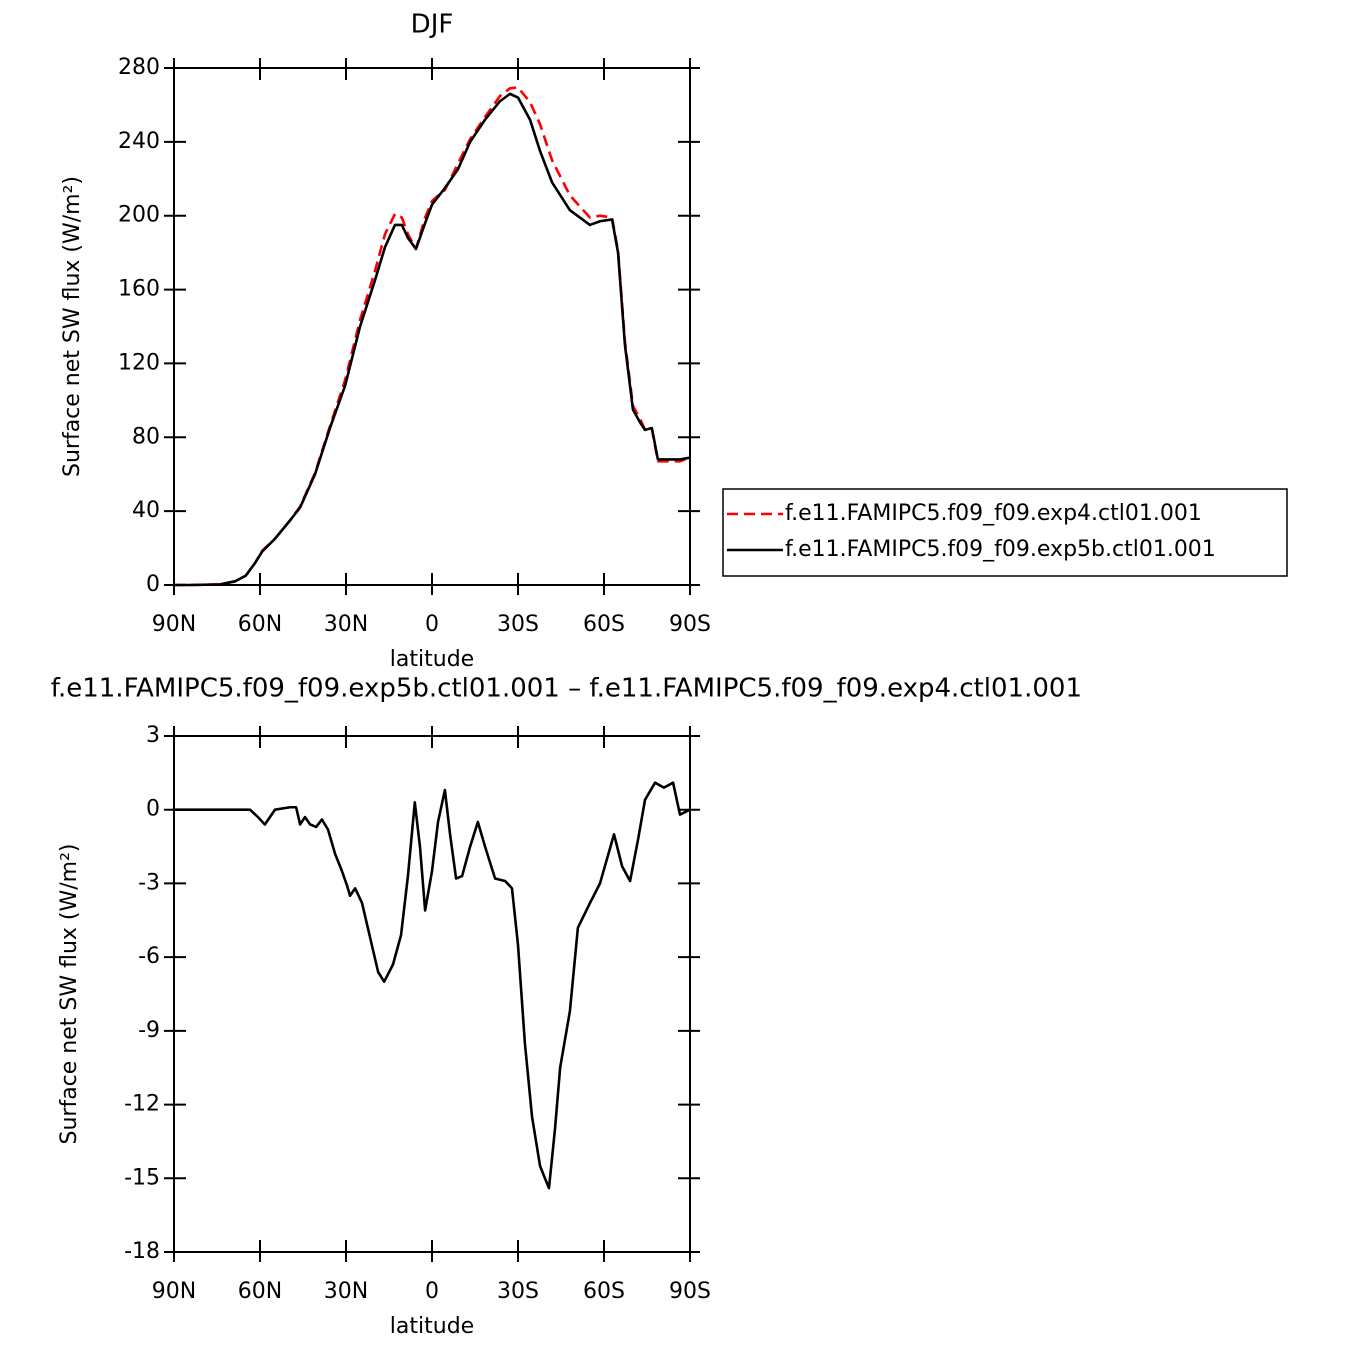 This screenshot has width=1347, height=1347. Describe the element at coordinates (139, 67) in the screenshot. I see `y-tick-label: 280` at that location.